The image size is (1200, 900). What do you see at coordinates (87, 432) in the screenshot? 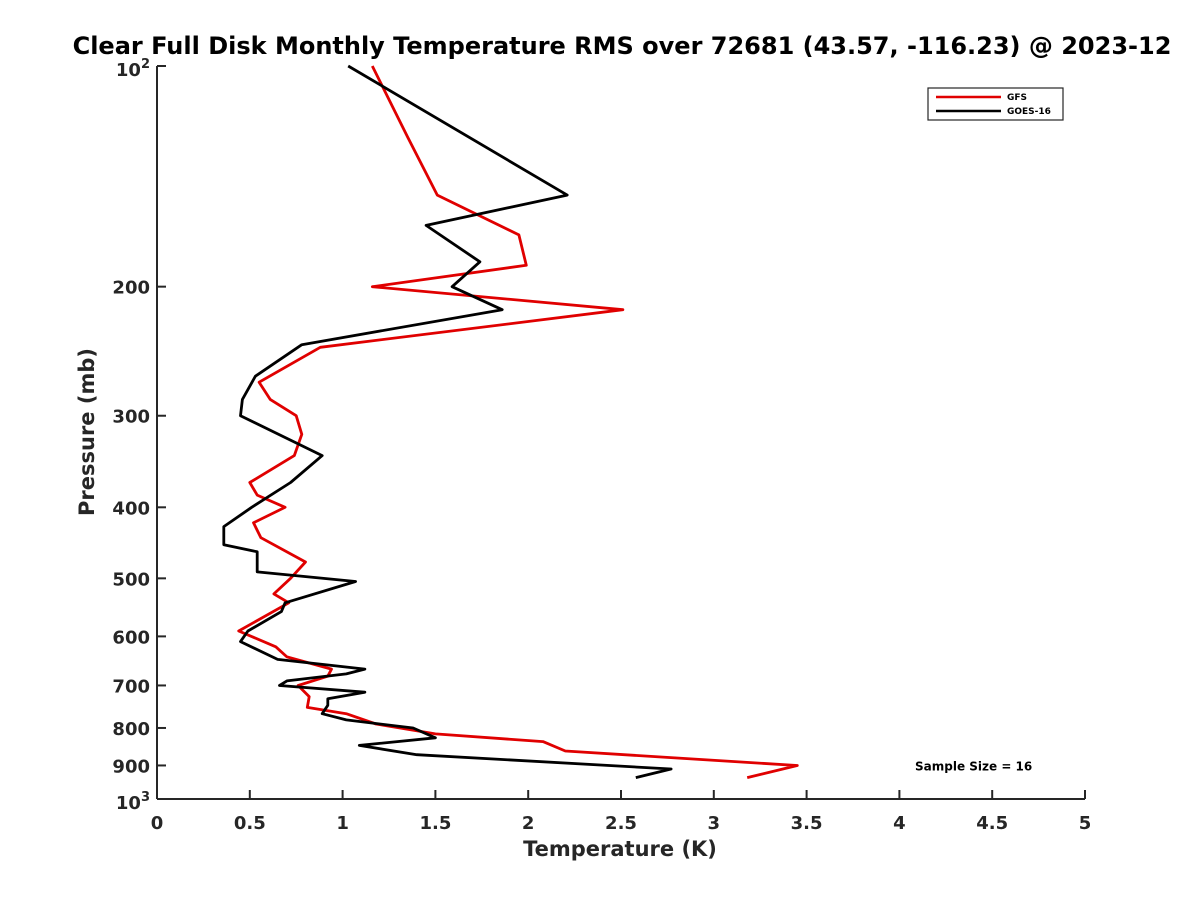
I see `y-axis-label: Pressure (mb)` at bounding box center [87, 432].